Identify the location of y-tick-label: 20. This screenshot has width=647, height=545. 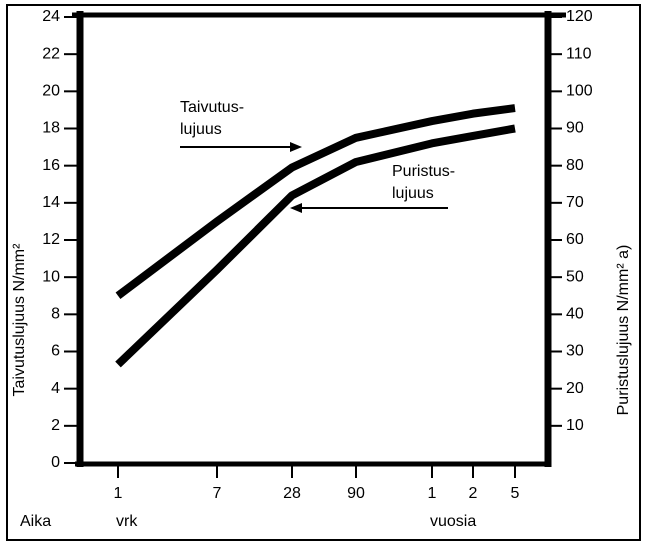
(51, 91).